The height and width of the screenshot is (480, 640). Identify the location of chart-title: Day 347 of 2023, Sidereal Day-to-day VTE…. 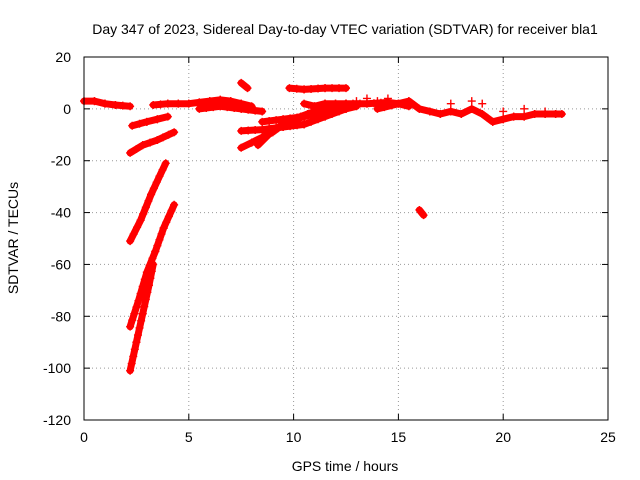
(345, 29).